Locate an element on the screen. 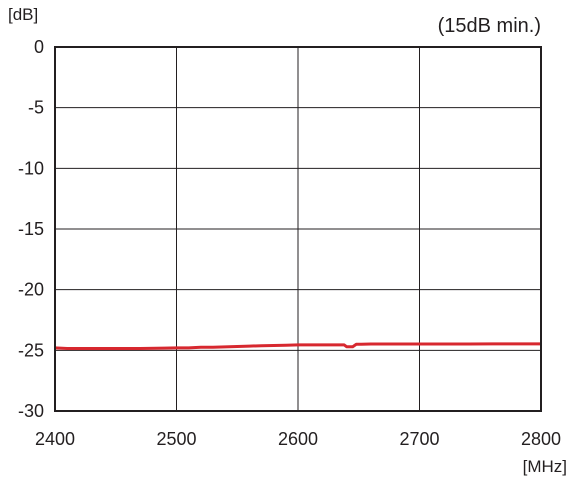  x-tick-label: 2700 is located at coordinates (419, 439).